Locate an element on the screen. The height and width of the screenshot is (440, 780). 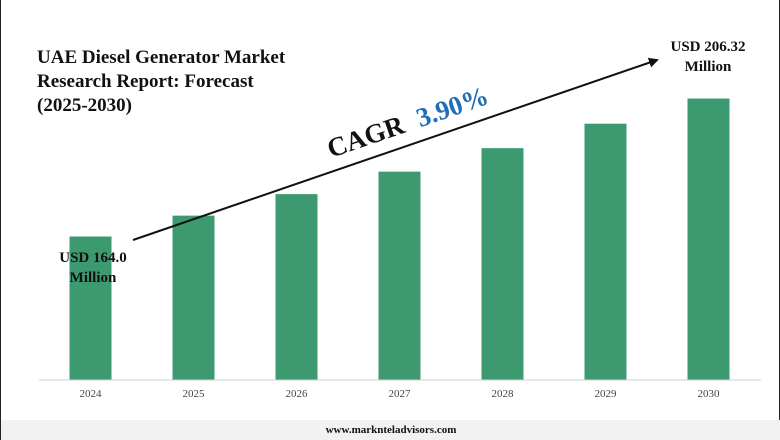
x-tick-2024: 2024 is located at coordinates (91, 394).